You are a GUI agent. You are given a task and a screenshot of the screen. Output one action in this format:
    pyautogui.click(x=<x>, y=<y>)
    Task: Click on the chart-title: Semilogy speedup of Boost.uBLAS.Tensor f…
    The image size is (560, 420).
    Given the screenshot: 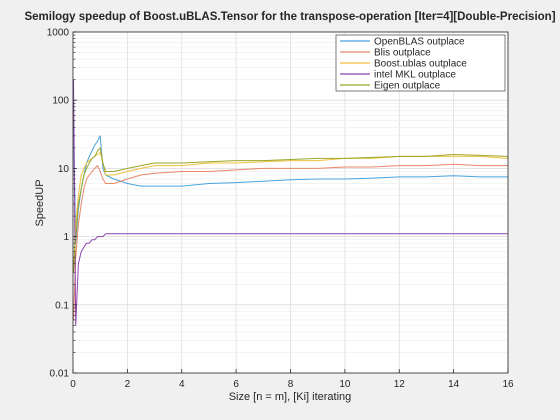 What is the action you would take?
    pyautogui.click(x=289, y=17)
    